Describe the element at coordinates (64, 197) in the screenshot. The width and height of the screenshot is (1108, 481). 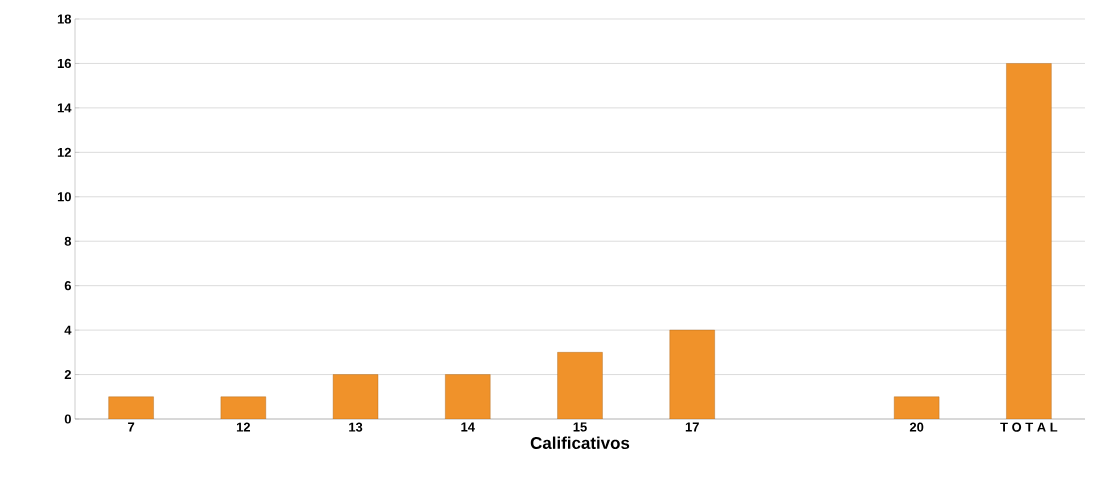
I see `y-tick-label: 10` at that location.